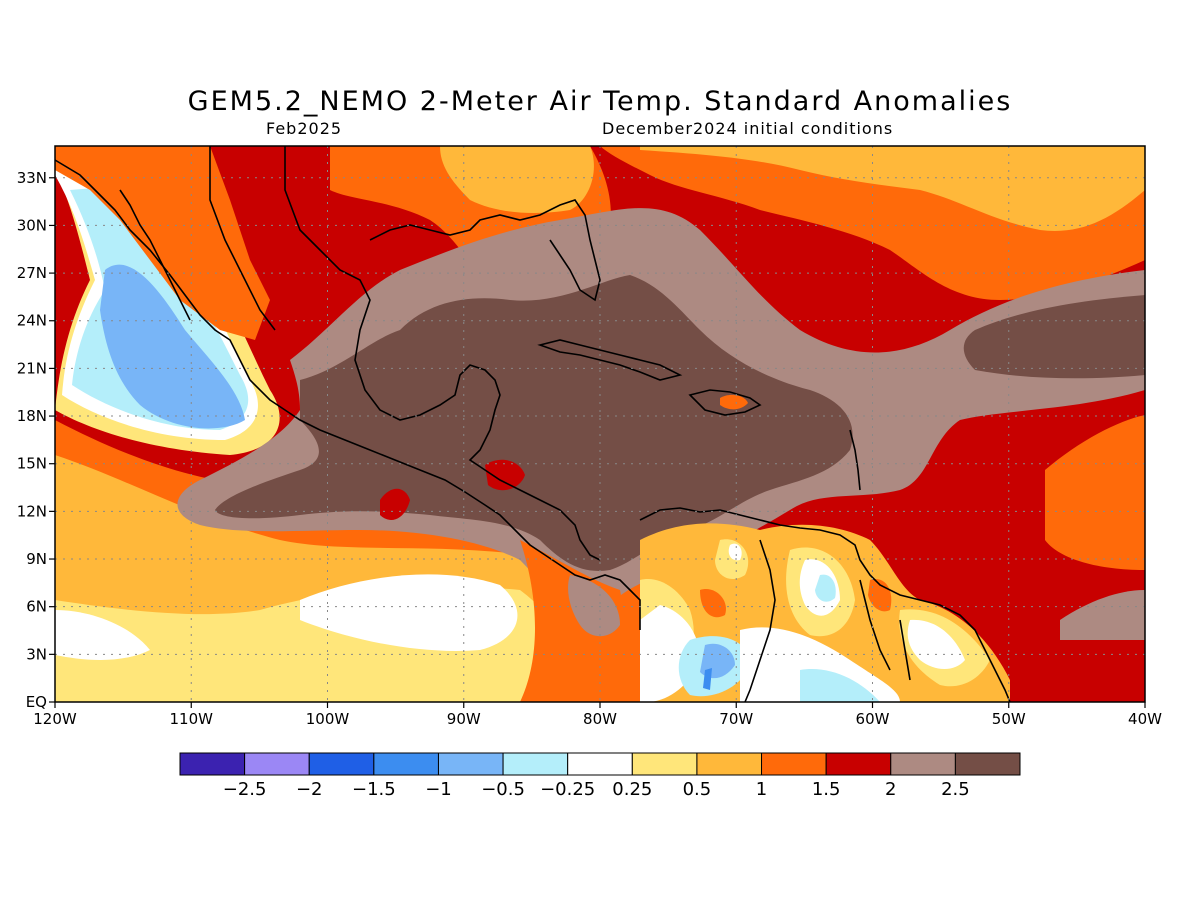  Describe the element at coordinates (697, 789) in the screenshot. I see `colorbar-label: 0.5` at that location.